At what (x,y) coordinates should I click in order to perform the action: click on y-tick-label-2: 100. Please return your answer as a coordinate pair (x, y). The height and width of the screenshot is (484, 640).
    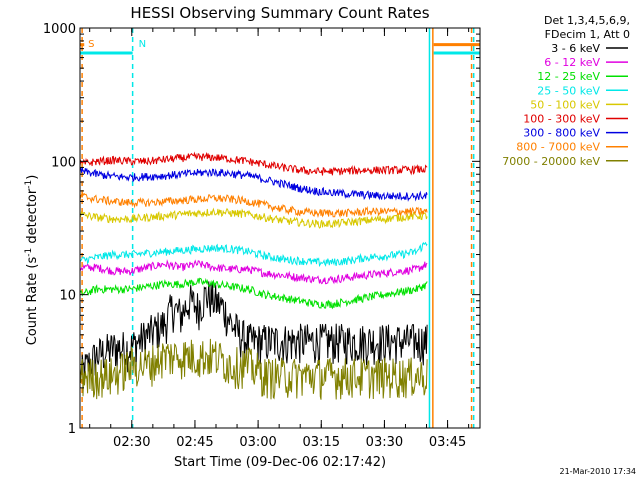
    Looking at the image, I should click on (63, 162).